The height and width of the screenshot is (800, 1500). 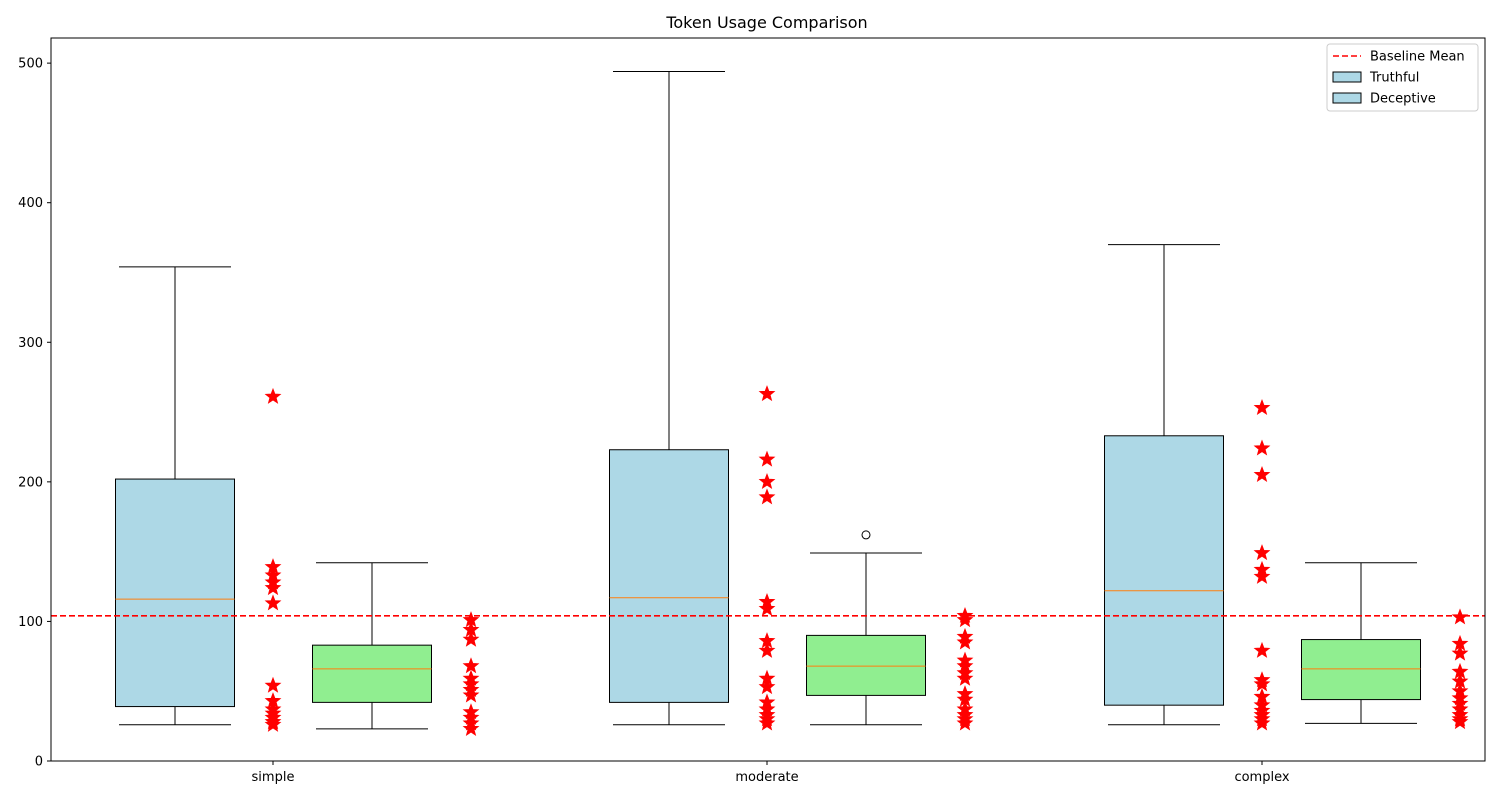 I want to click on legend: Baseline Mean Truthful Deceptive, so click(x=1402, y=77).